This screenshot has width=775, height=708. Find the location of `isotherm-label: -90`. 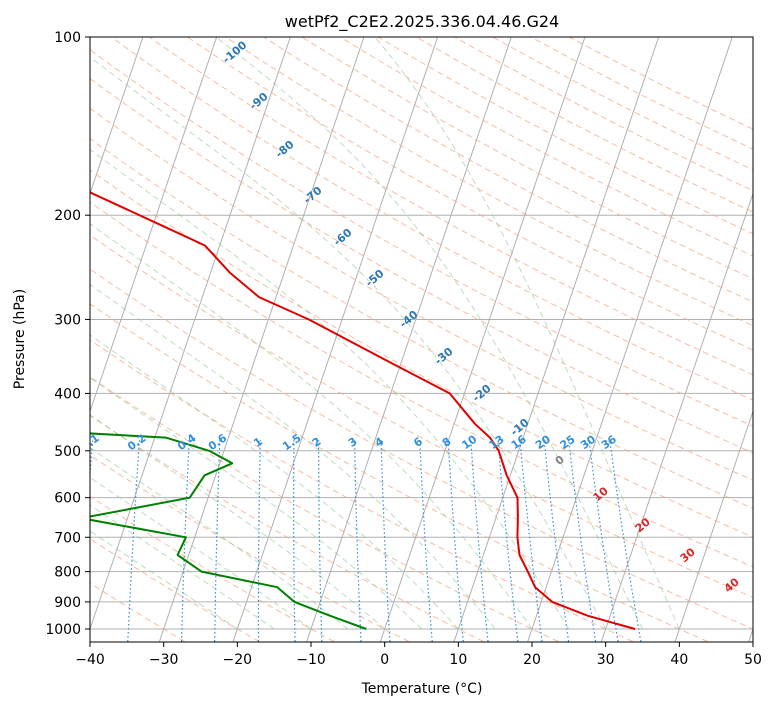

isotherm-label: -90 is located at coordinates (259, 101).